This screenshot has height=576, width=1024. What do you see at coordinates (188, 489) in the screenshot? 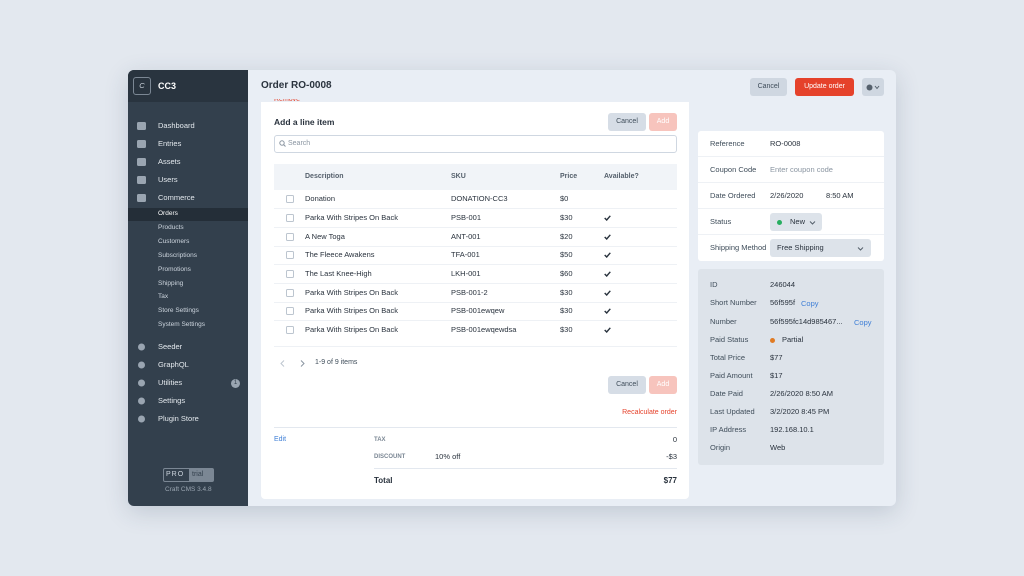
I see `version: Craft CMS 3.4.8` at bounding box center [188, 489].